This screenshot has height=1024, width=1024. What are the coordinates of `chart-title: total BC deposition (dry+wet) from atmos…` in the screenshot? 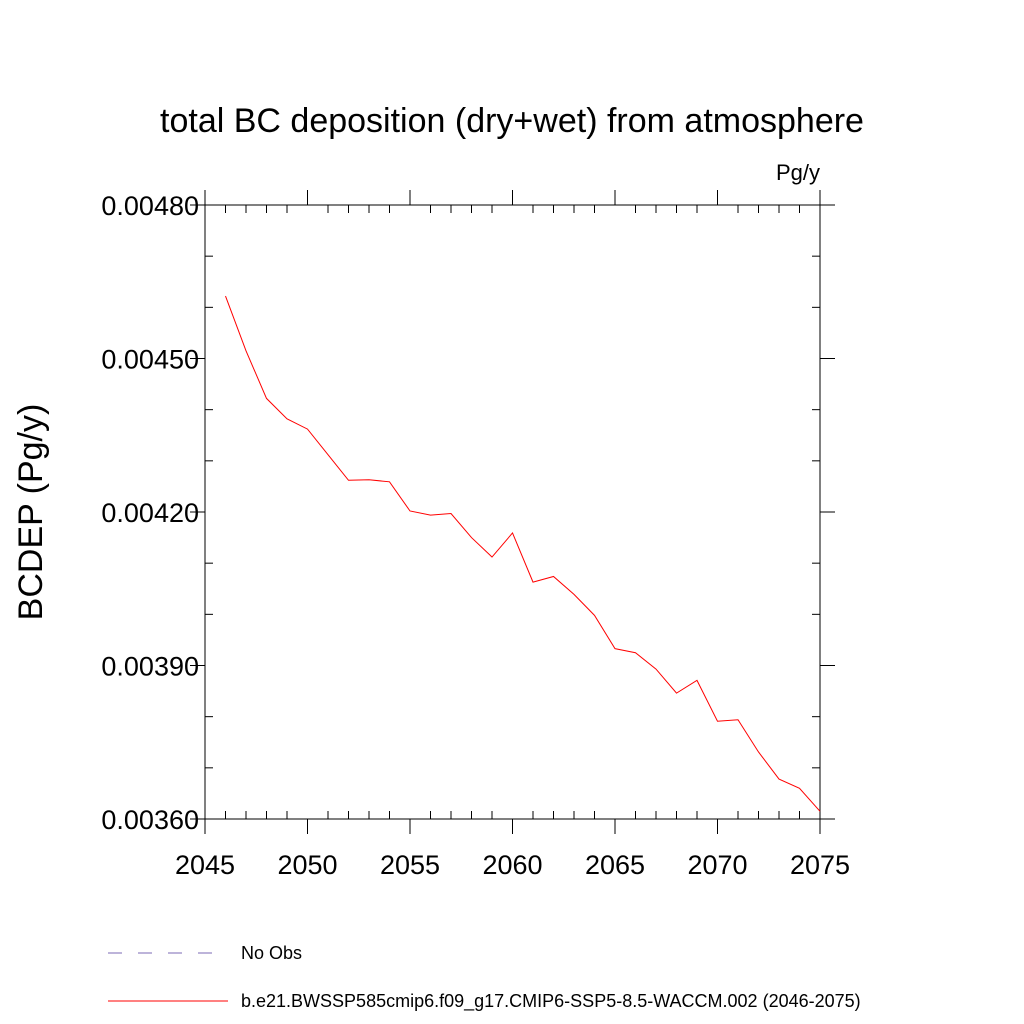 It's located at (512, 121).